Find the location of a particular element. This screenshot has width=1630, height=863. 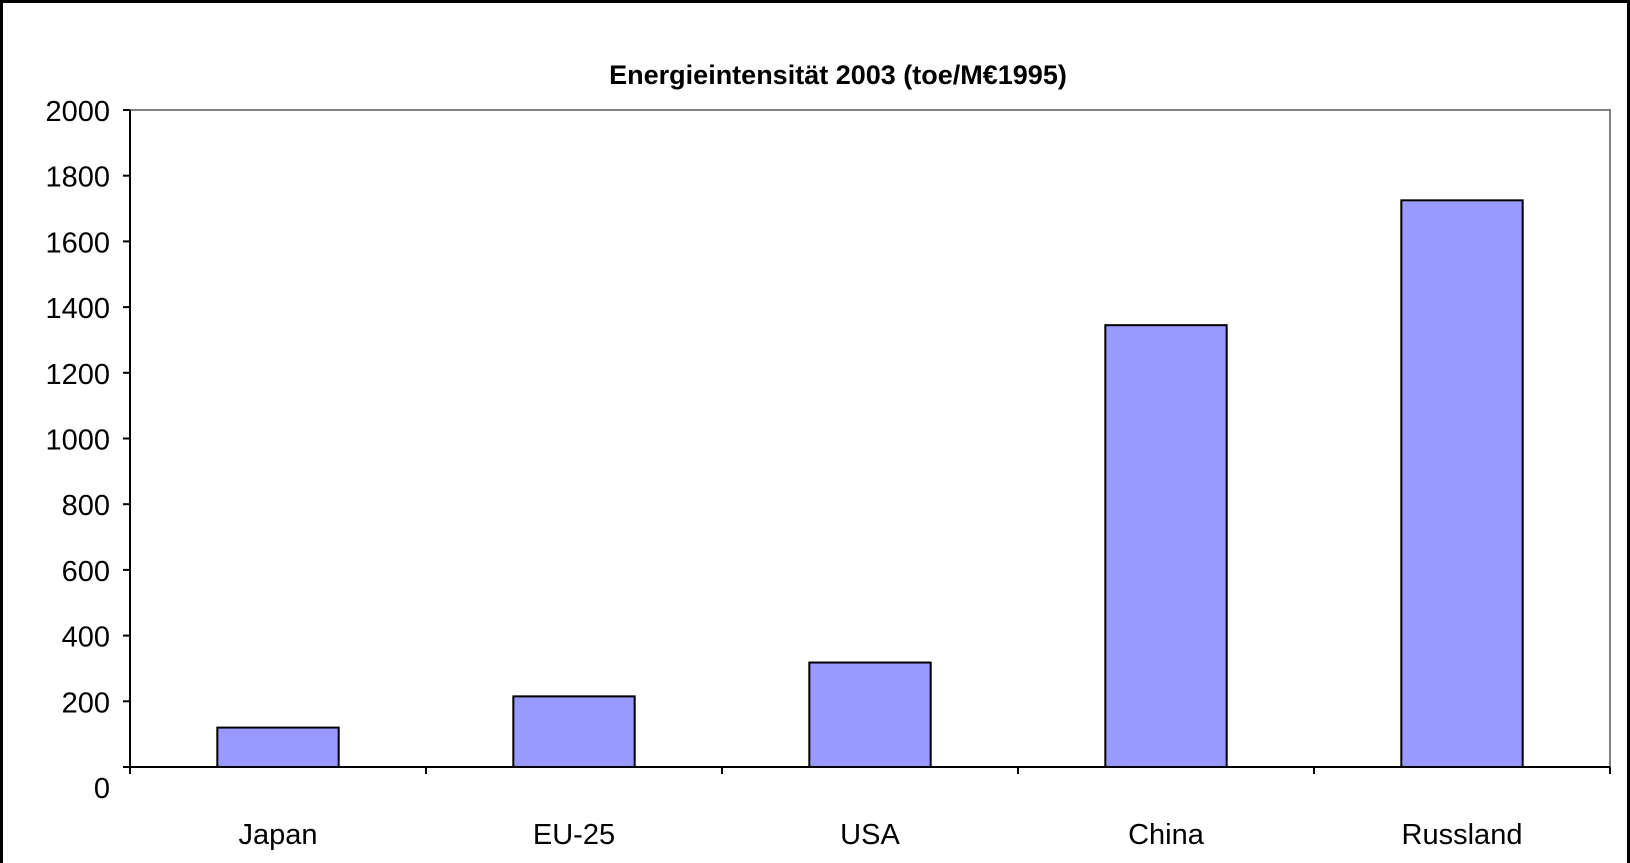

y-axis: 0 200 400 600 800 1000 1200 1400 1600 1800 2000 is located at coordinates (88, 450).